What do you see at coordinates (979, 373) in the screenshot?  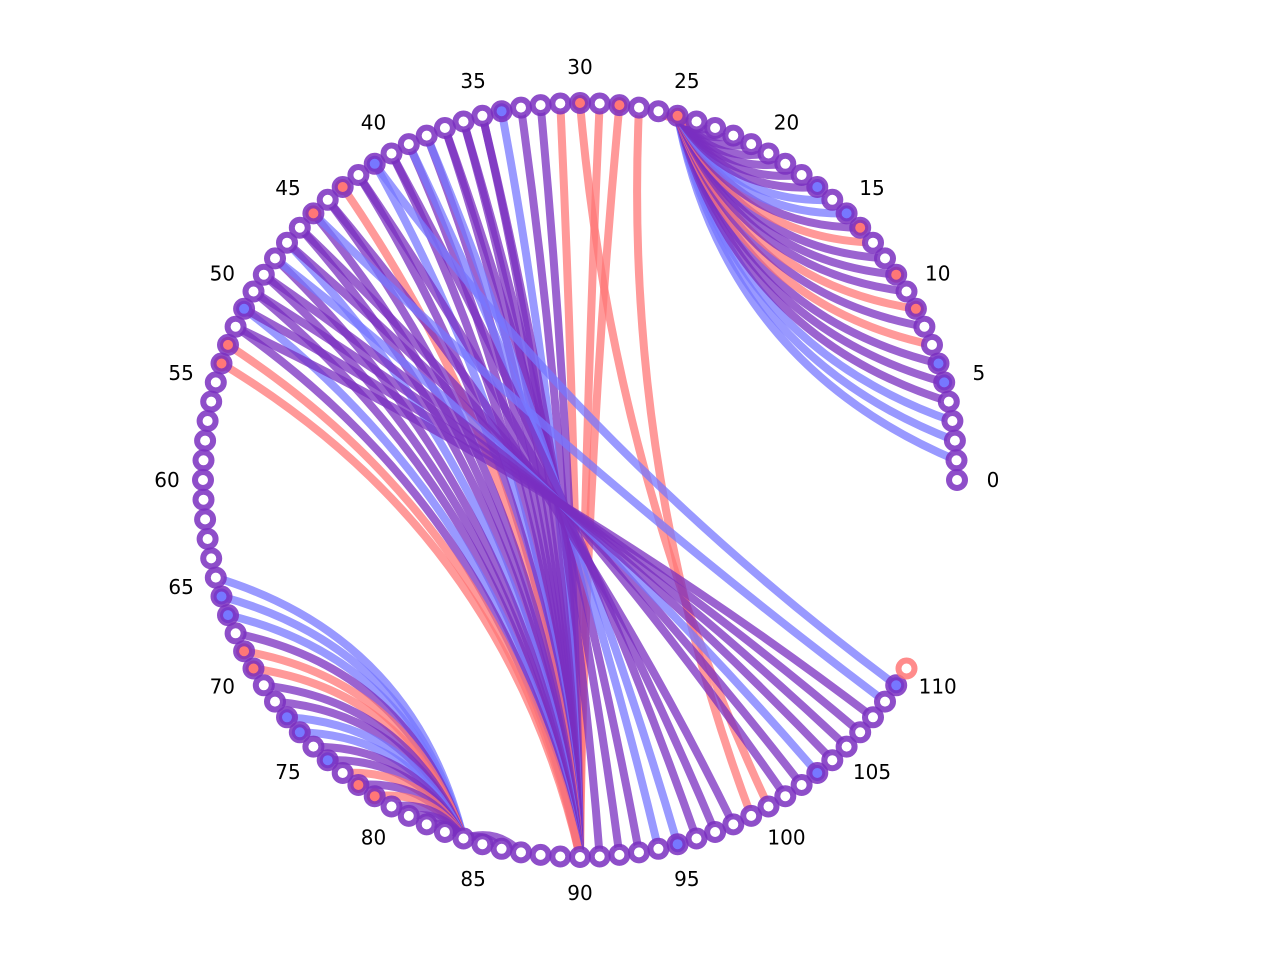 I see `tick-label-5: 5` at bounding box center [979, 373].